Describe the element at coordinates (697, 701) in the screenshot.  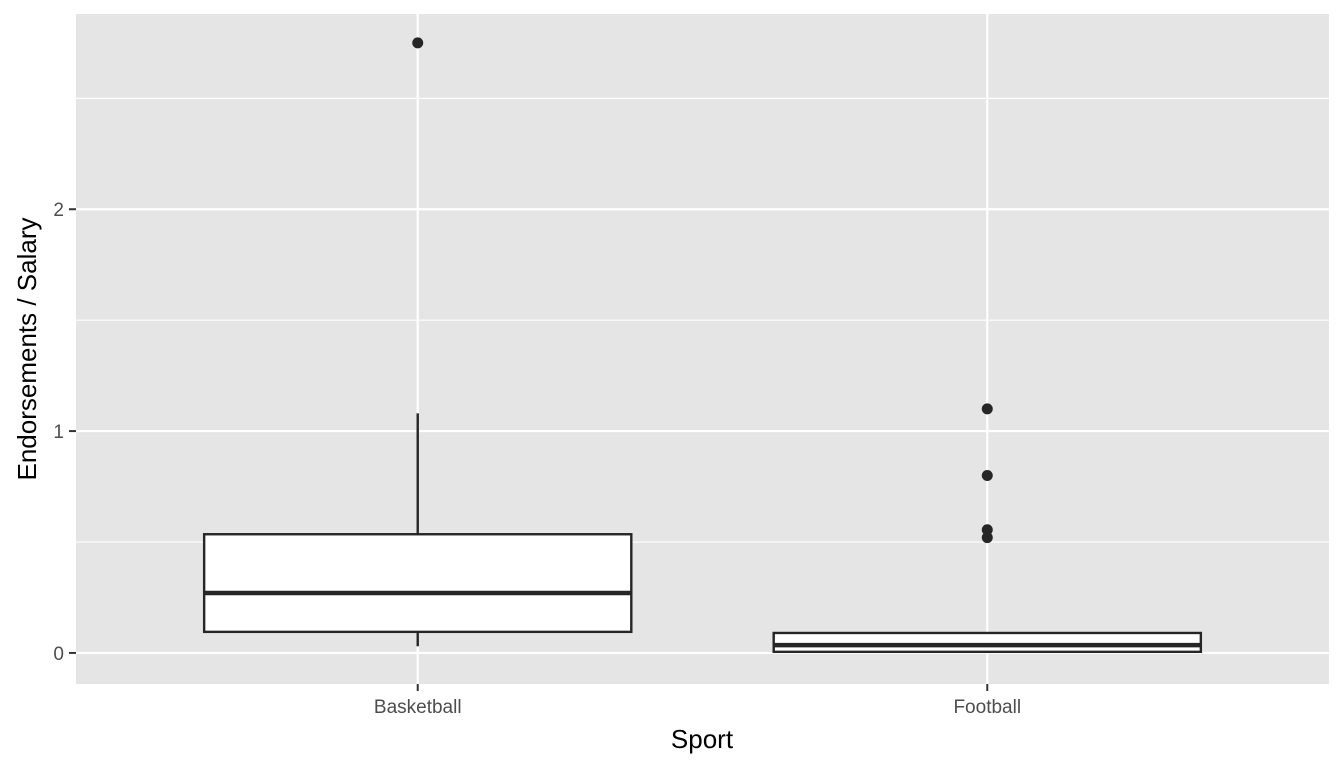
I see `x-axis: Basketball Football` at that location.